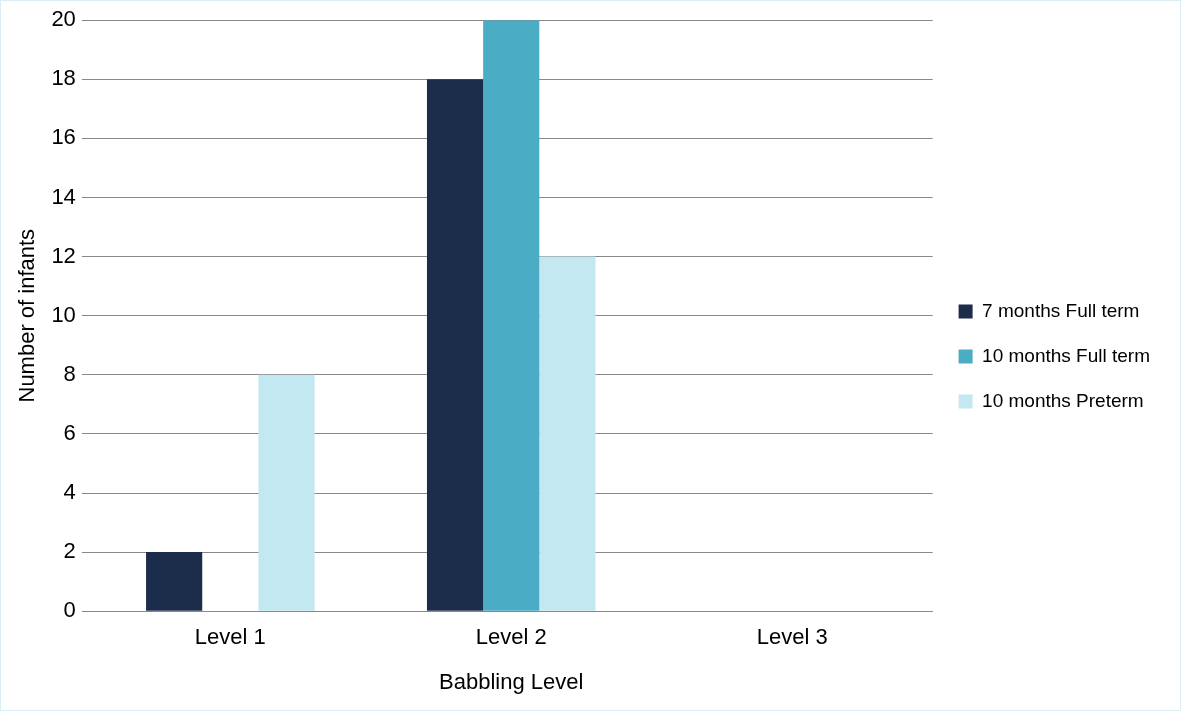 This screenshot has height=711, width=1181. I want to click on y-tick-label: 0, so click(69, 610).